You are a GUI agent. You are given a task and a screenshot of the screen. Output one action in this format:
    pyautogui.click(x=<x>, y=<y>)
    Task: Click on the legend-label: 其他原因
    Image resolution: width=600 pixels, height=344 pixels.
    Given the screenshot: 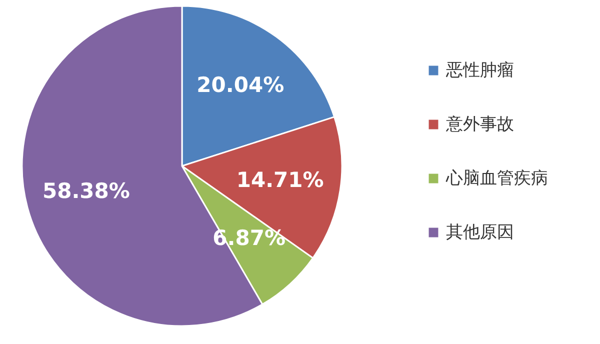 What is the action you would take?
    pyautogui.click(x=480, y=232)
    